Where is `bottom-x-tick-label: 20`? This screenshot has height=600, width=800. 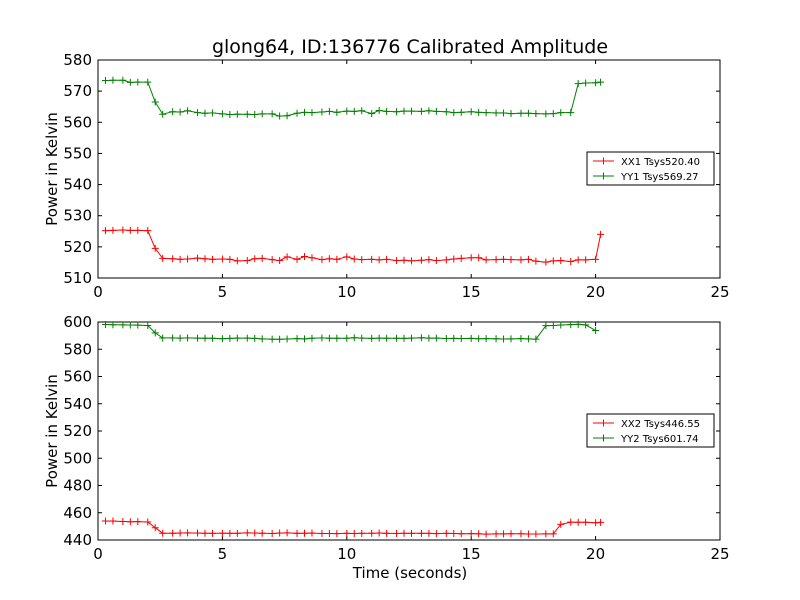 bottom-x-tick-label: 20 is located at coordinates (595, 554).